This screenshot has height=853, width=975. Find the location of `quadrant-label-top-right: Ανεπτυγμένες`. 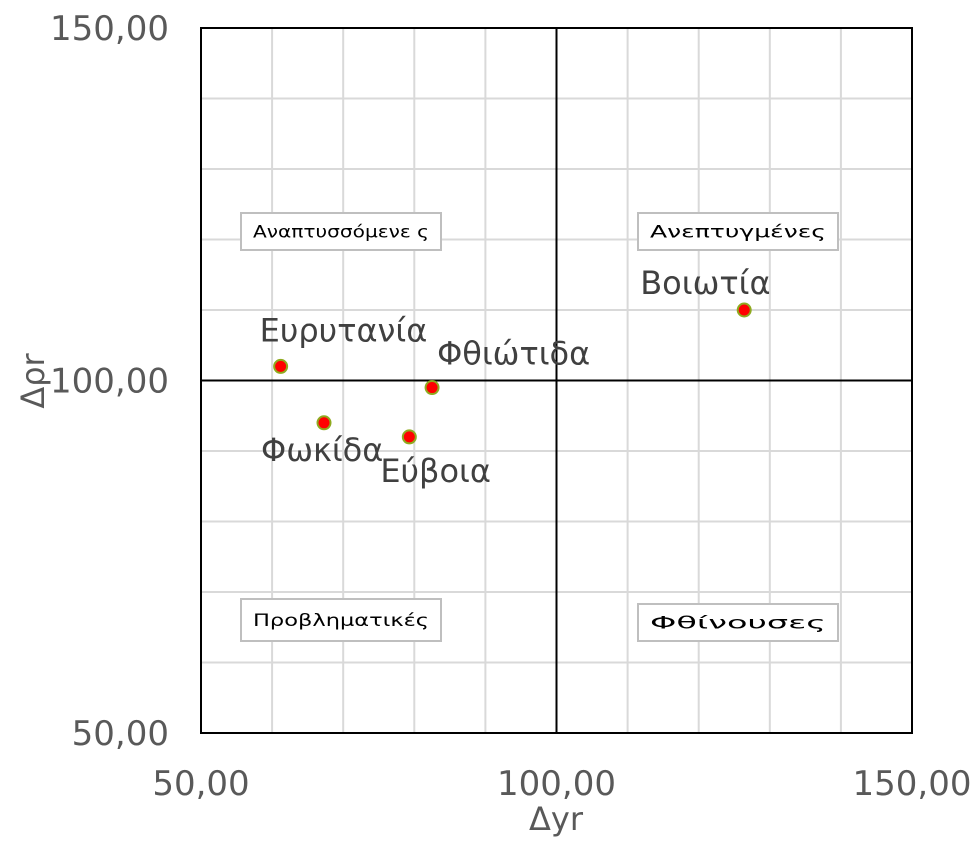

quadrant-label-top-right: Ανεπτυγμένες is located at coordinates (738, 233).